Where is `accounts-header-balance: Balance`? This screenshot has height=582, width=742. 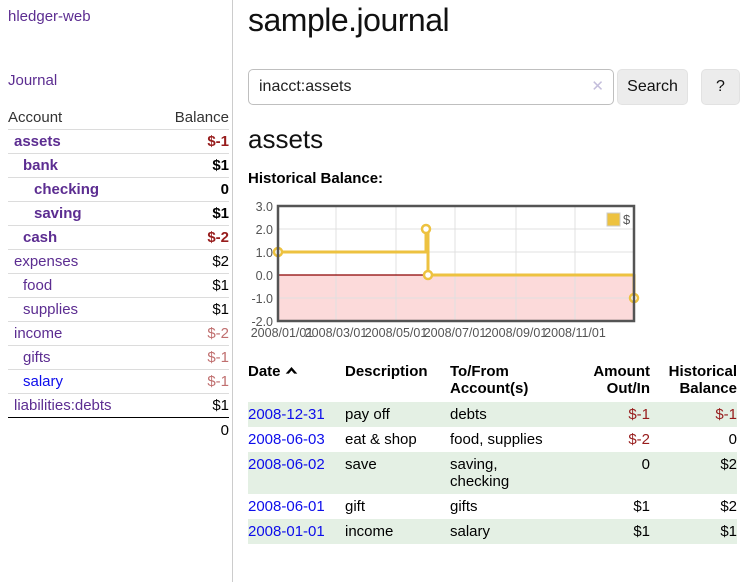
accounts-header-balance: Balance is located at coordinates (201, 117).